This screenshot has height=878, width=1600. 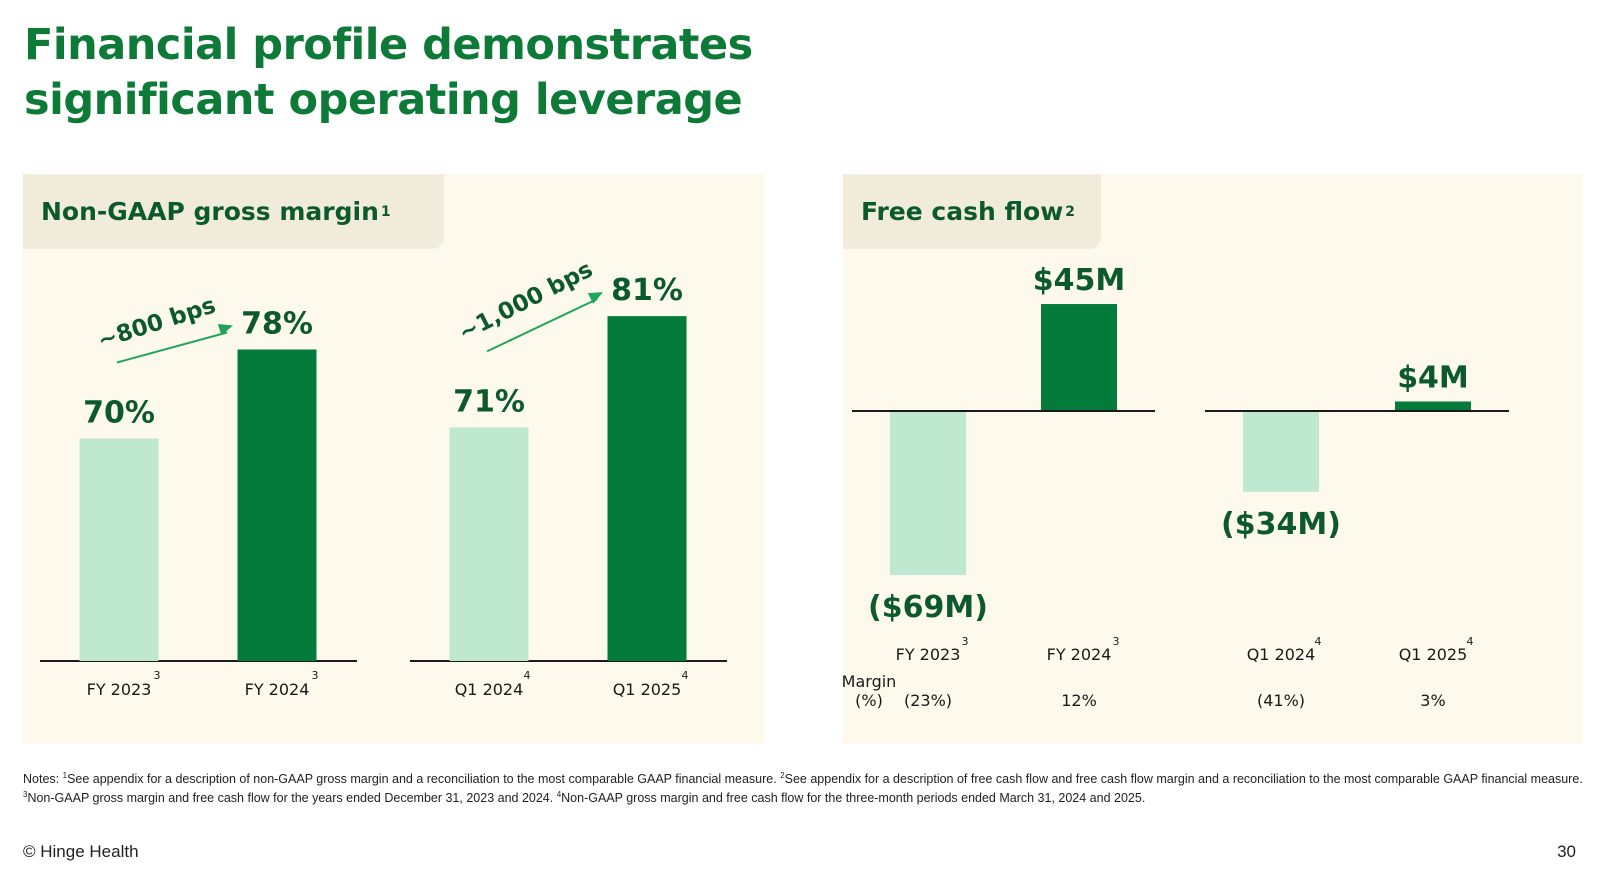 What do you see at coordinates (210, 211) in the screenshot?
I see `gross-margin-title: Non-GAAP gross margin` at bounding box center [210, 211].